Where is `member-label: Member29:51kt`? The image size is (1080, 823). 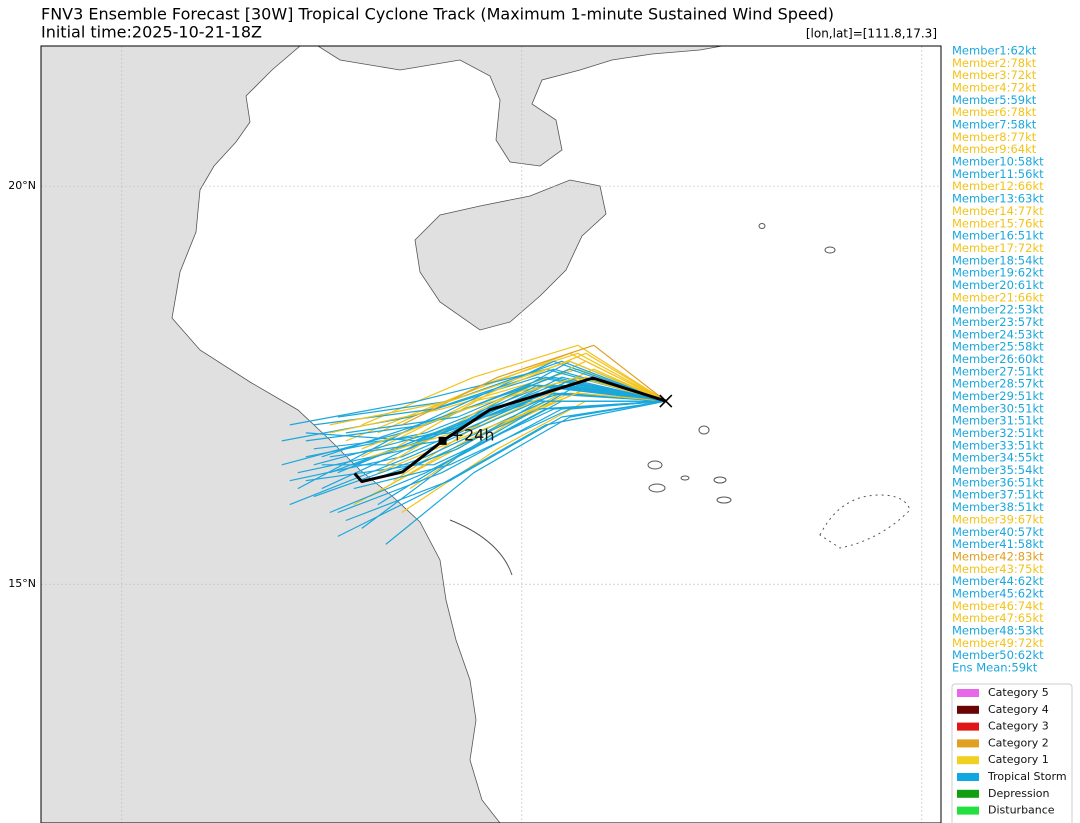
member-label: Member29:51kt is located at coordinates (998, 396).